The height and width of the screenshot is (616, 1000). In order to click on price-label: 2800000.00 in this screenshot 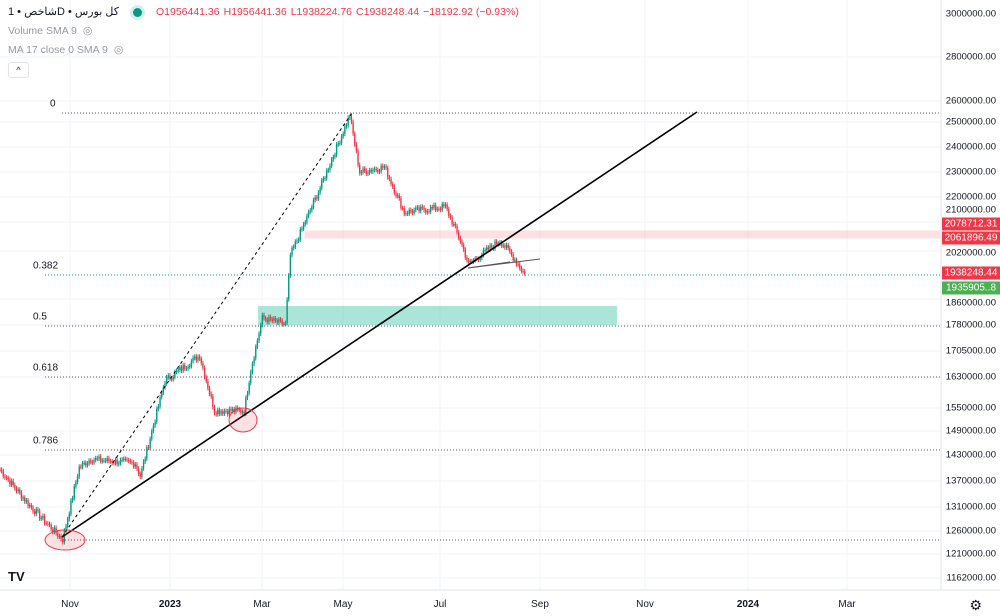, I will do `click(970, 57)`.